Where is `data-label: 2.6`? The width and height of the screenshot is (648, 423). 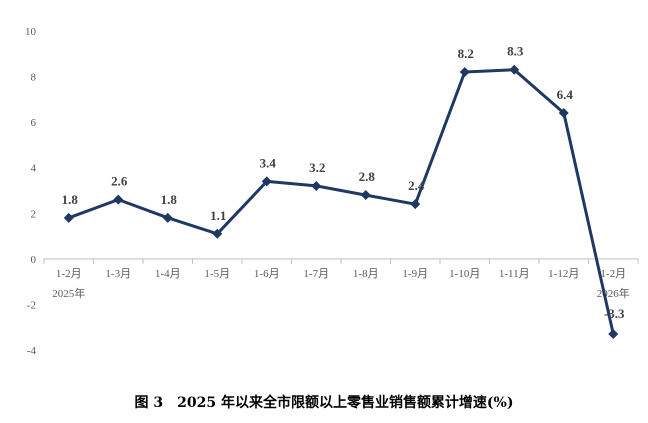
data-label: 2.6 is located at coordinates (119, 181).